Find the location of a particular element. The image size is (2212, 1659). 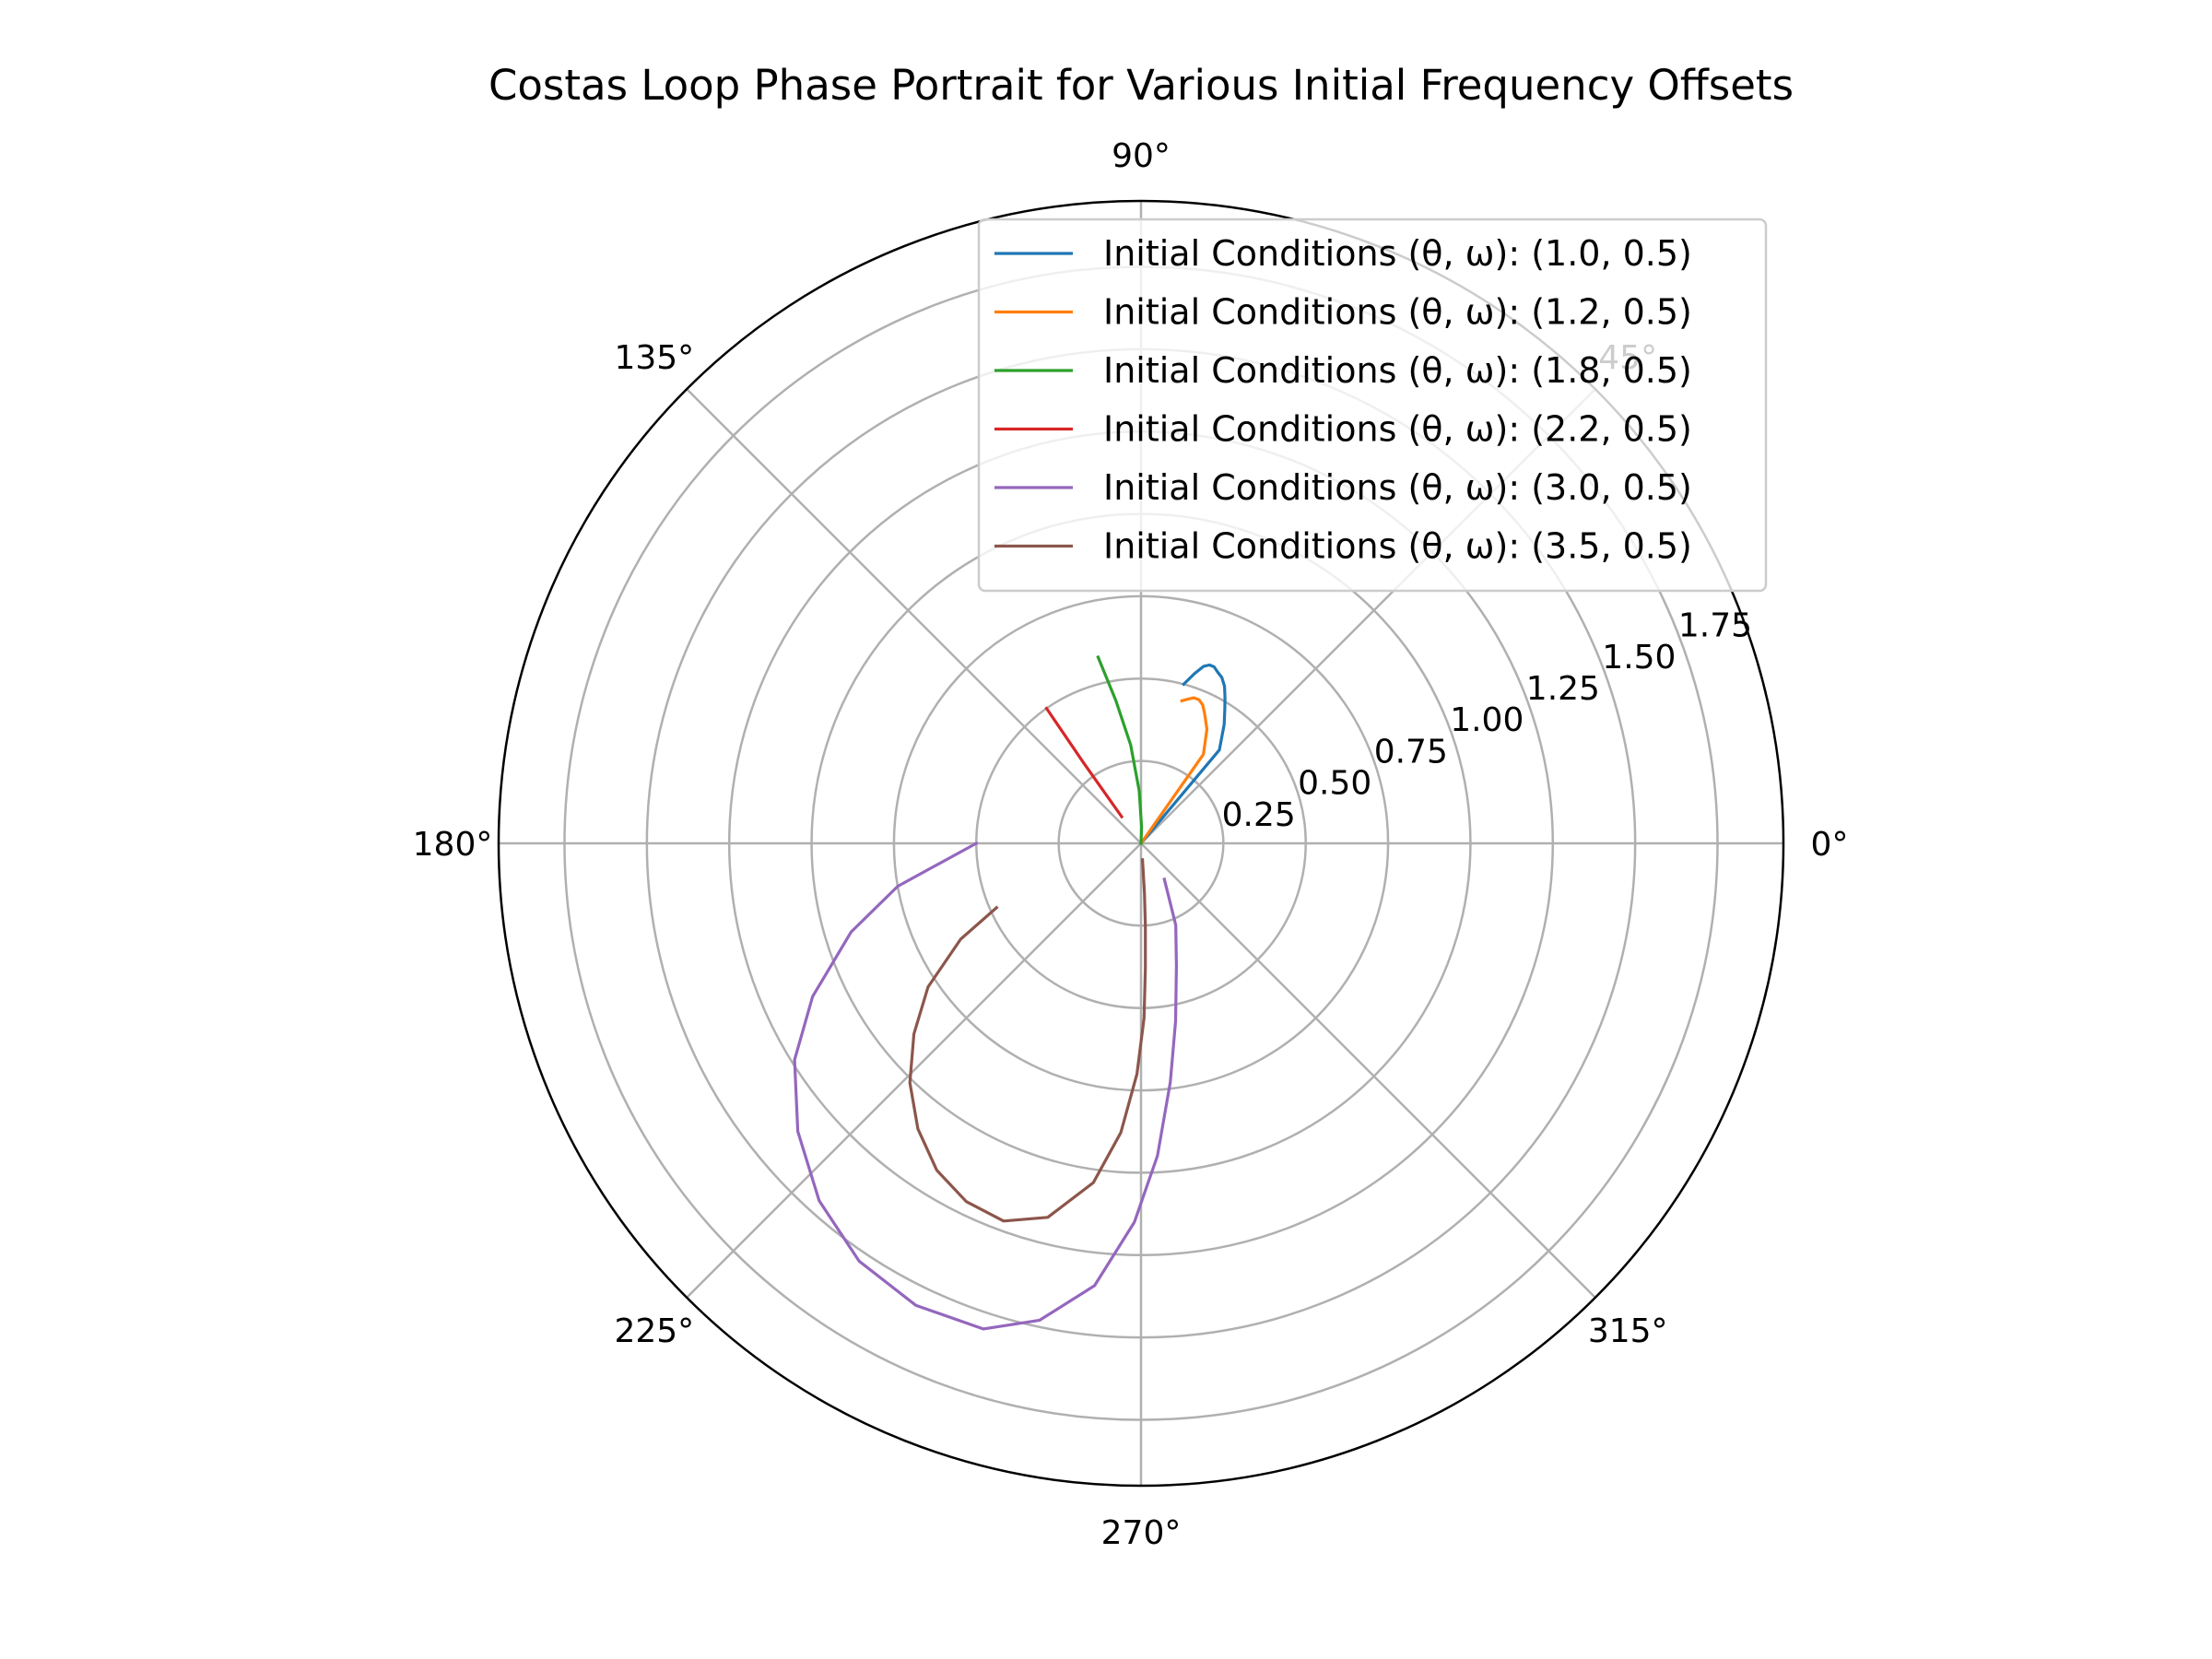

radial-tick-label: 1.50 is located at coordinates (1639, 658).